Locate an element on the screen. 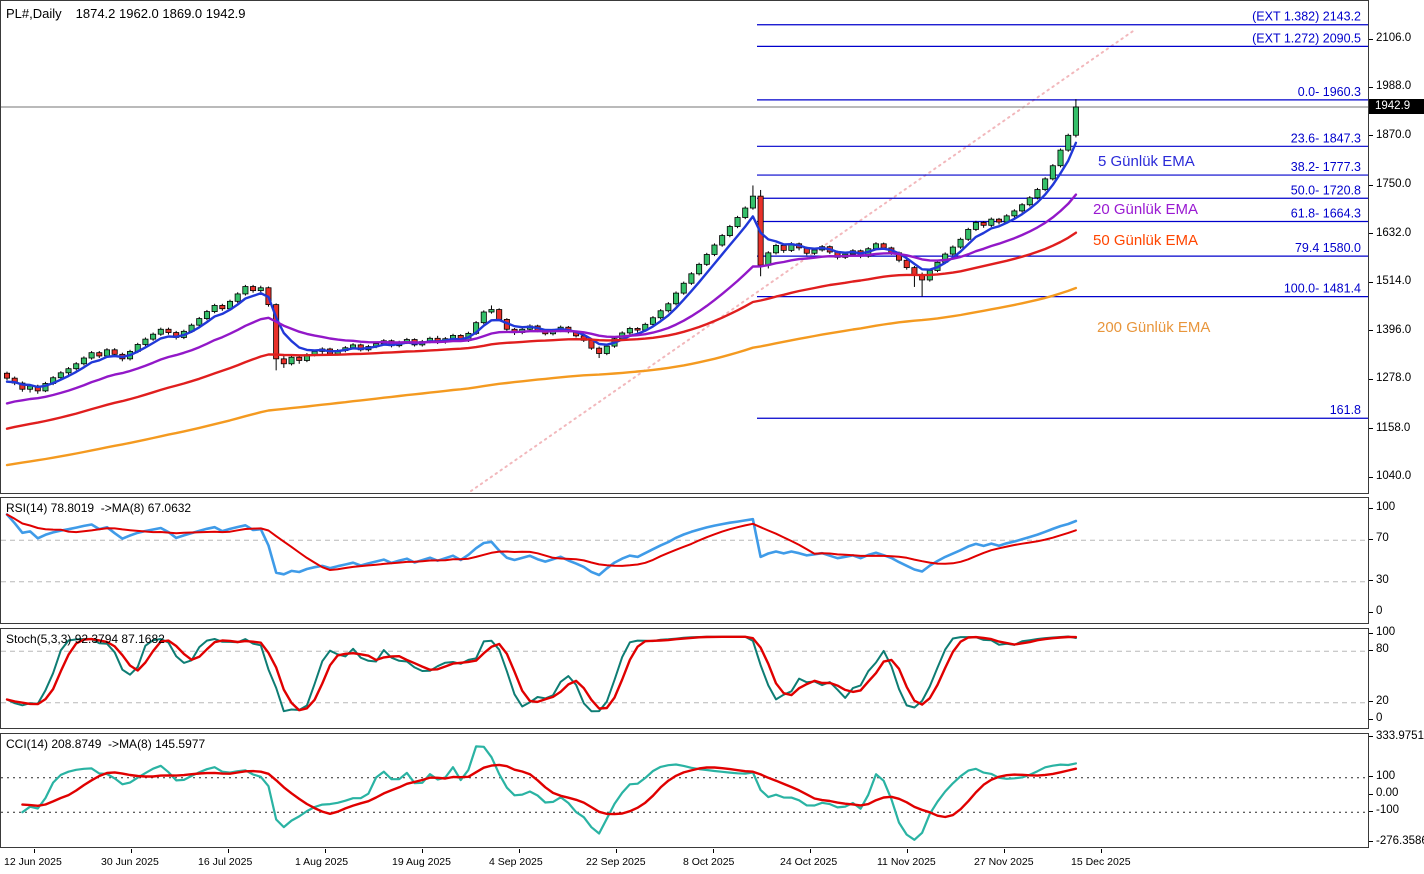 The image size is (1424, 874). scale-tick-label: 30 is located at coordinates (1382, 579).